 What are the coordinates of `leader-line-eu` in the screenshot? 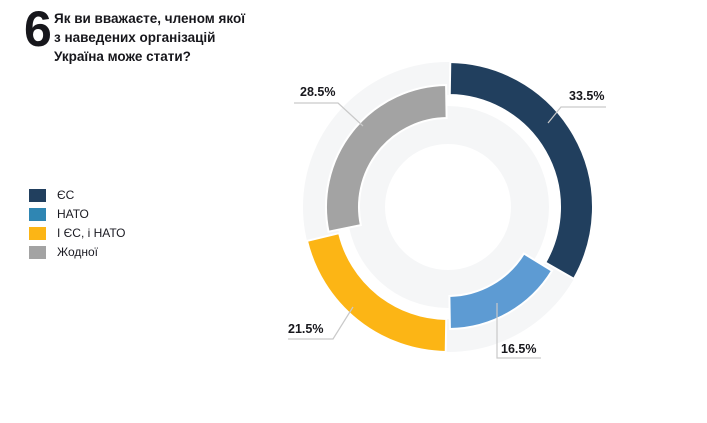 It's located at (576, 115).